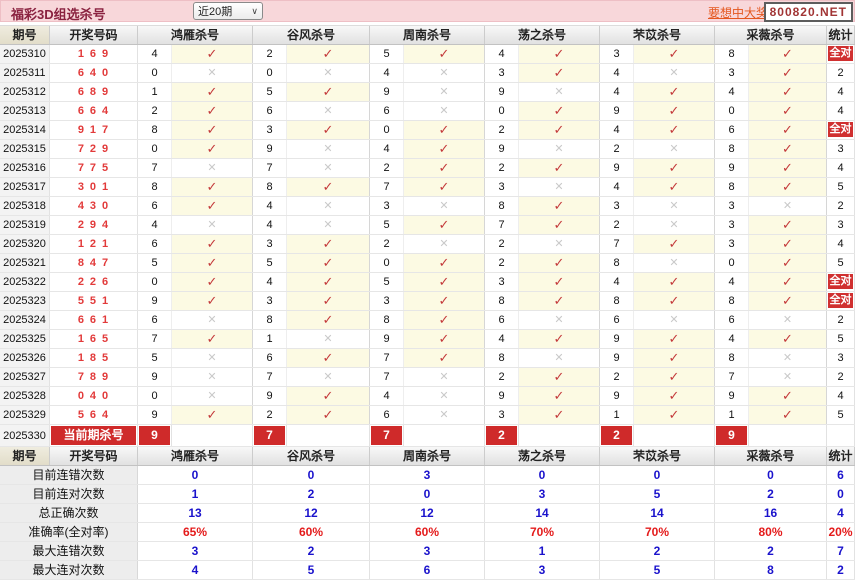  Describe the element at coordinates (94, 225) in the screenshot. I see `draw-numbers: 294` at that location.